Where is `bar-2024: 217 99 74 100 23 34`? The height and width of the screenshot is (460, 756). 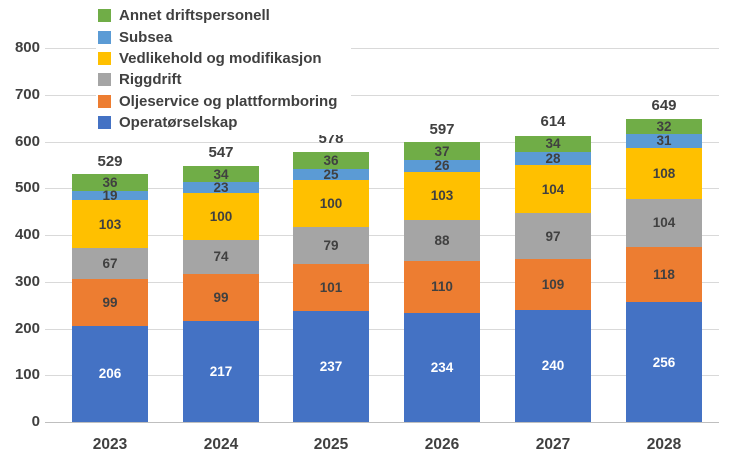 bar-2024: 217 99 74 100 23 34 is located at coordinates (221, 211).